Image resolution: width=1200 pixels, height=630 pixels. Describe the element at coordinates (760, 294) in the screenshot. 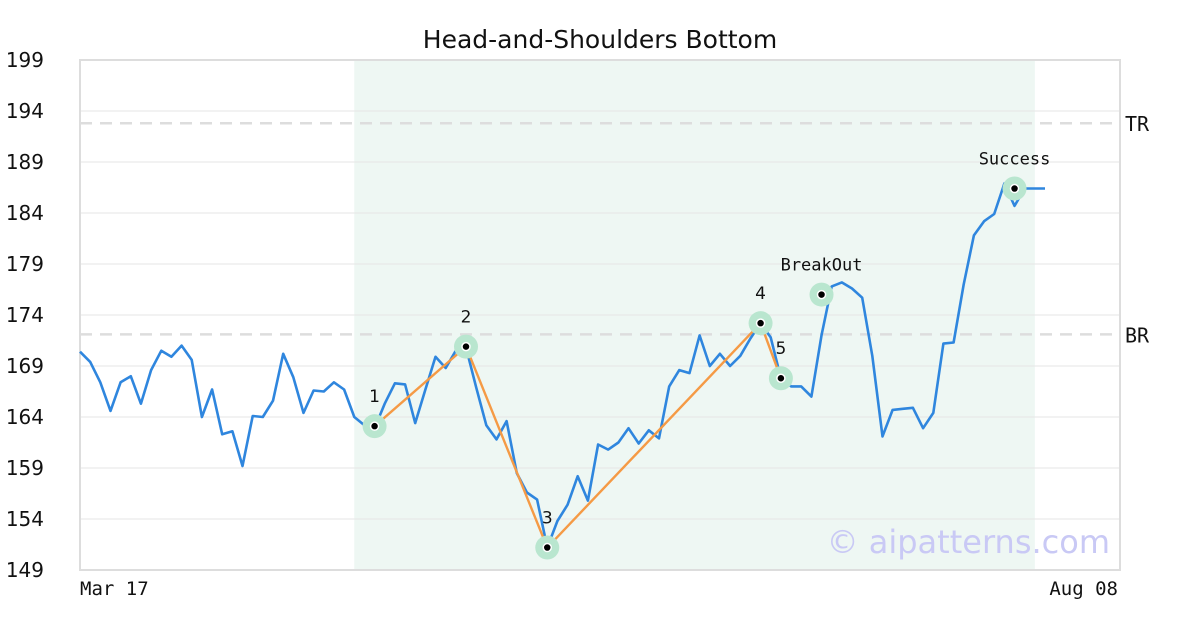

I see `pattern-point-label: 4` at that location.